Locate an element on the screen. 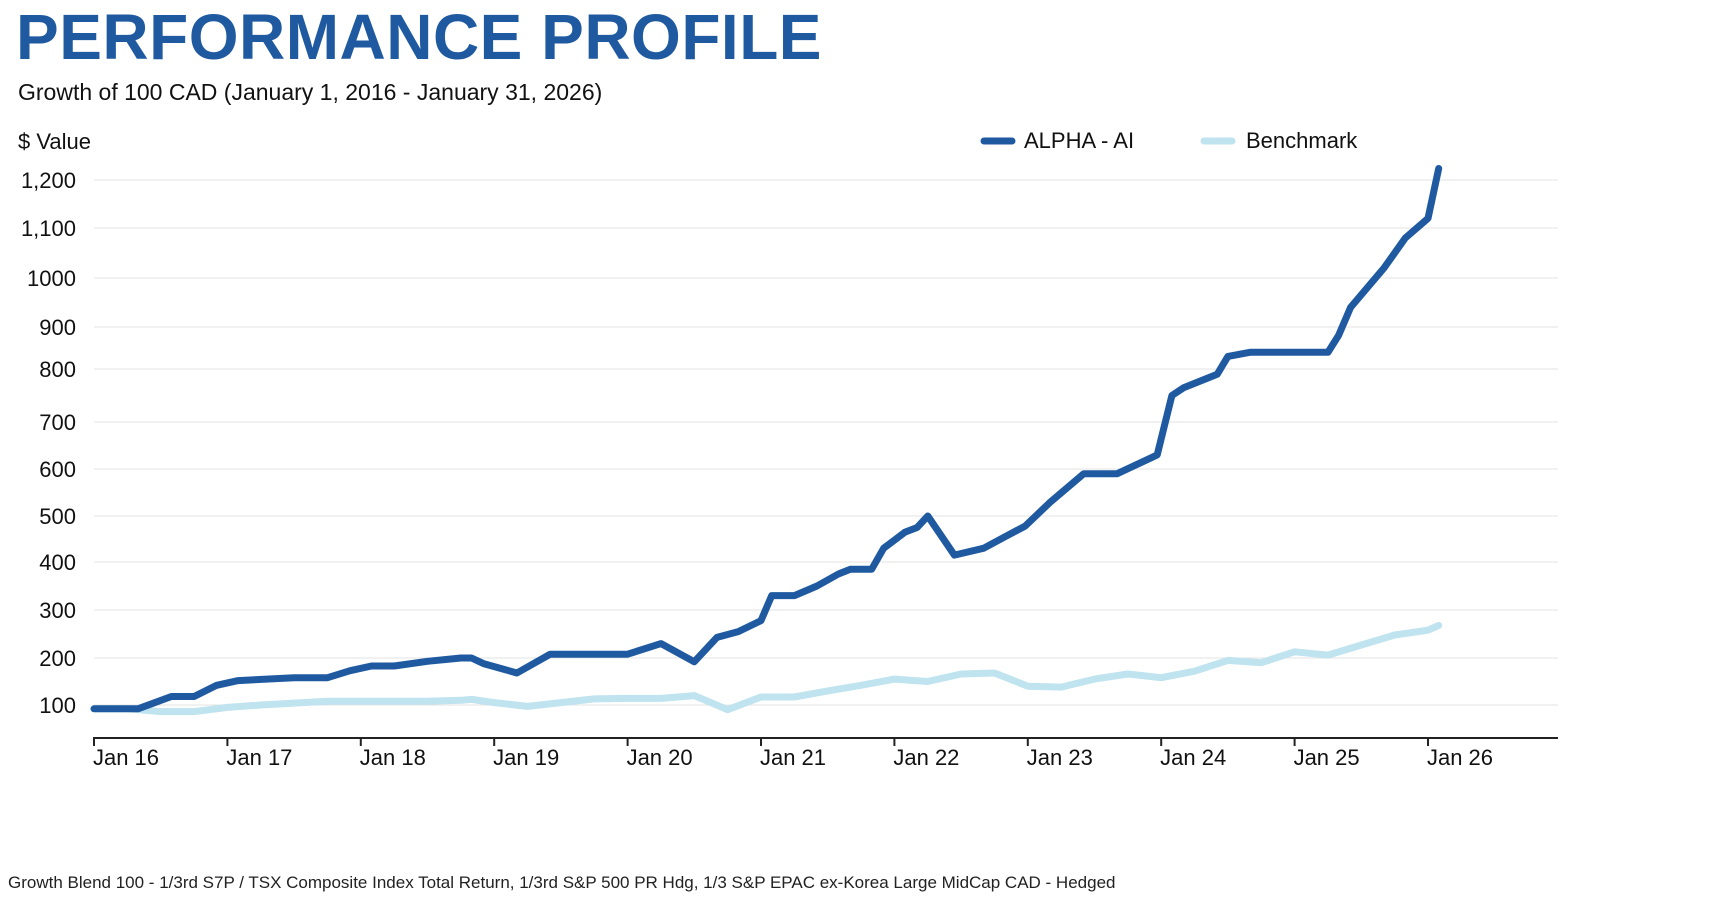 The image size is (1711, 905). x-tick-label: Jan 23 is located at coordinates (1060, 757).